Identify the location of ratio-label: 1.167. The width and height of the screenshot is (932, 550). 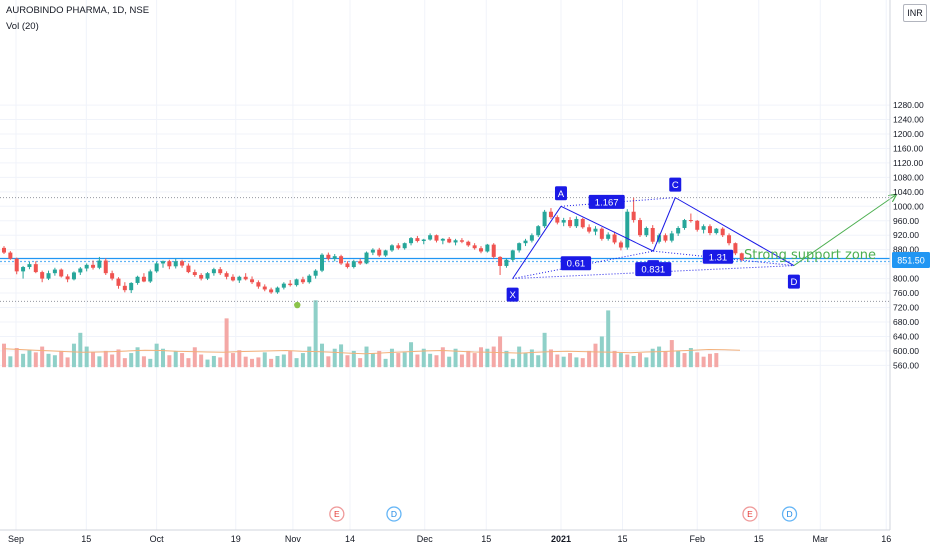
(607, 202).